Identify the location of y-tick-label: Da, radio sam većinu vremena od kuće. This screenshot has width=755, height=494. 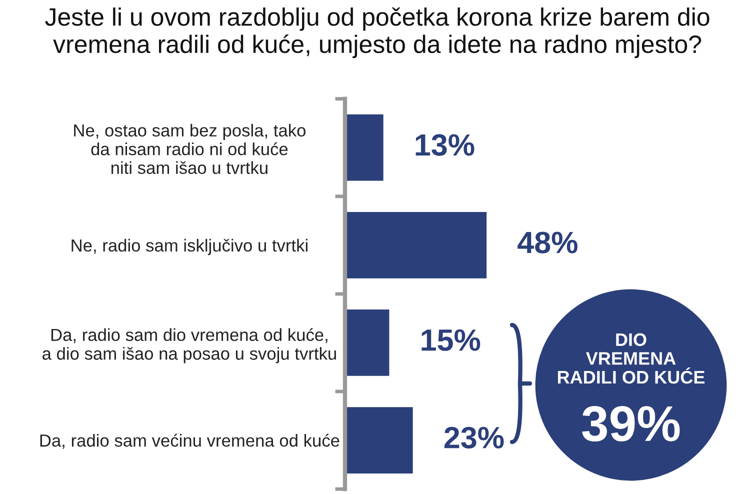
(190, 441).